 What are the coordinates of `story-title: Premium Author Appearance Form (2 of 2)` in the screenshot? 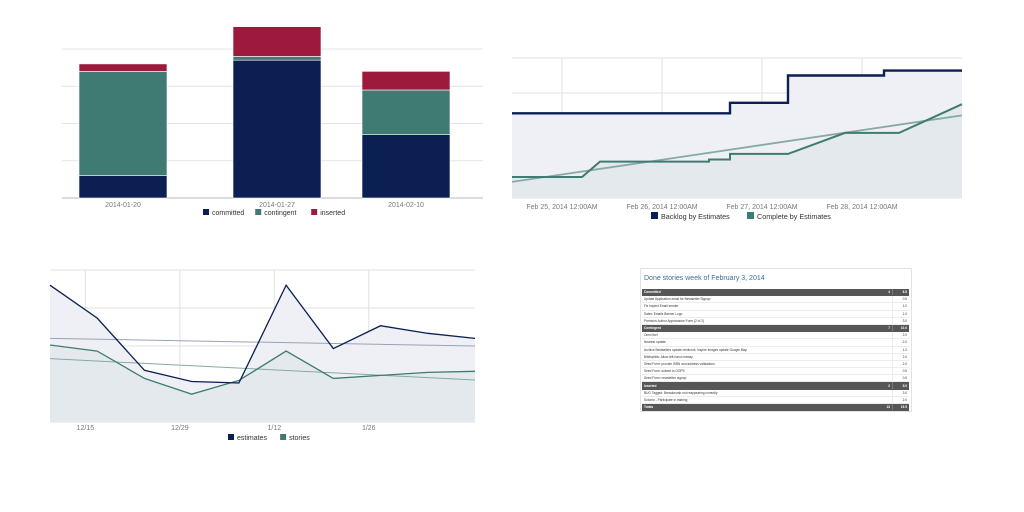 It's located at (761, 321).